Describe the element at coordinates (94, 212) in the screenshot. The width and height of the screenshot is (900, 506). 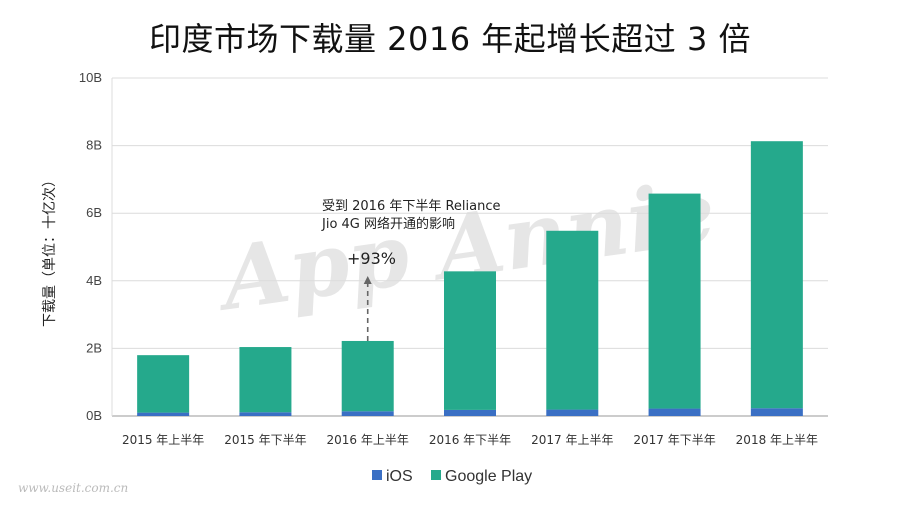
I see `y-tick-label: 6B` at that location.